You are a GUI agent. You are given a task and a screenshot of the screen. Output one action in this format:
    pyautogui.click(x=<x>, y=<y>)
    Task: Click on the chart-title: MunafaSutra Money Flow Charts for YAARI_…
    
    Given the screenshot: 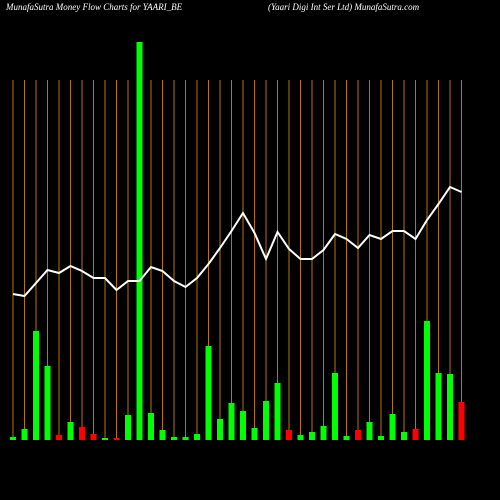 What is the action you would take?
    pyautogui.click(x=94, y=7)
    